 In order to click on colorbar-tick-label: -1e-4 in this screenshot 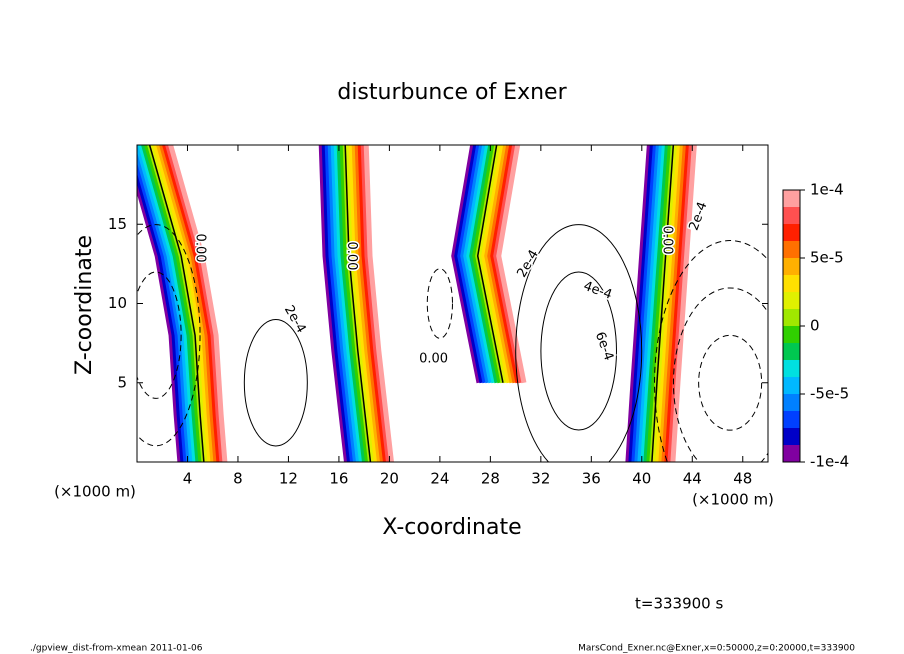, I will do `click(829, 462)`.